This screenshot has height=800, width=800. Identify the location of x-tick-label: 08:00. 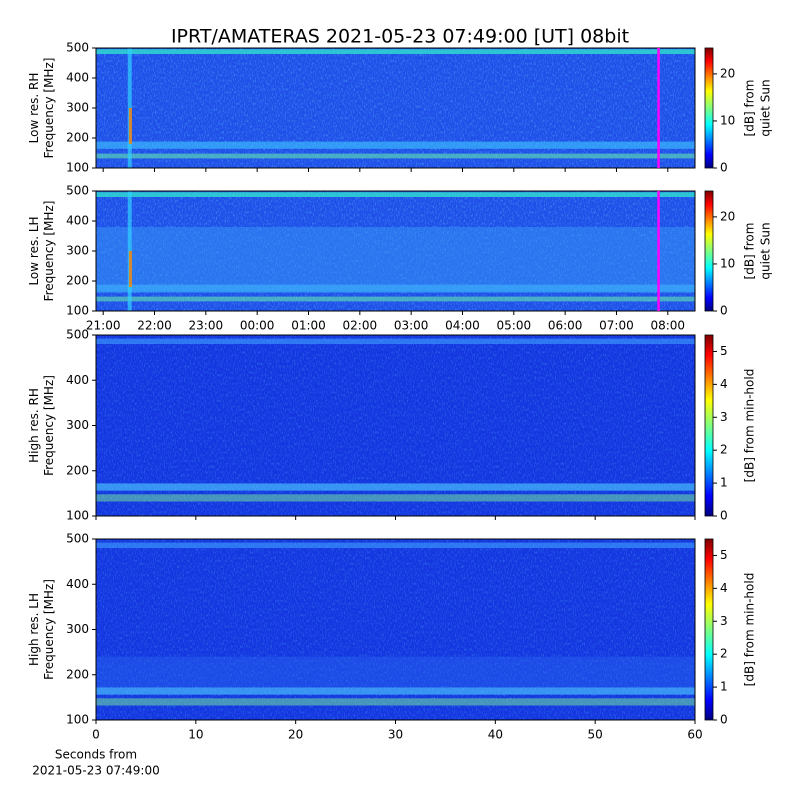
(667, 326).